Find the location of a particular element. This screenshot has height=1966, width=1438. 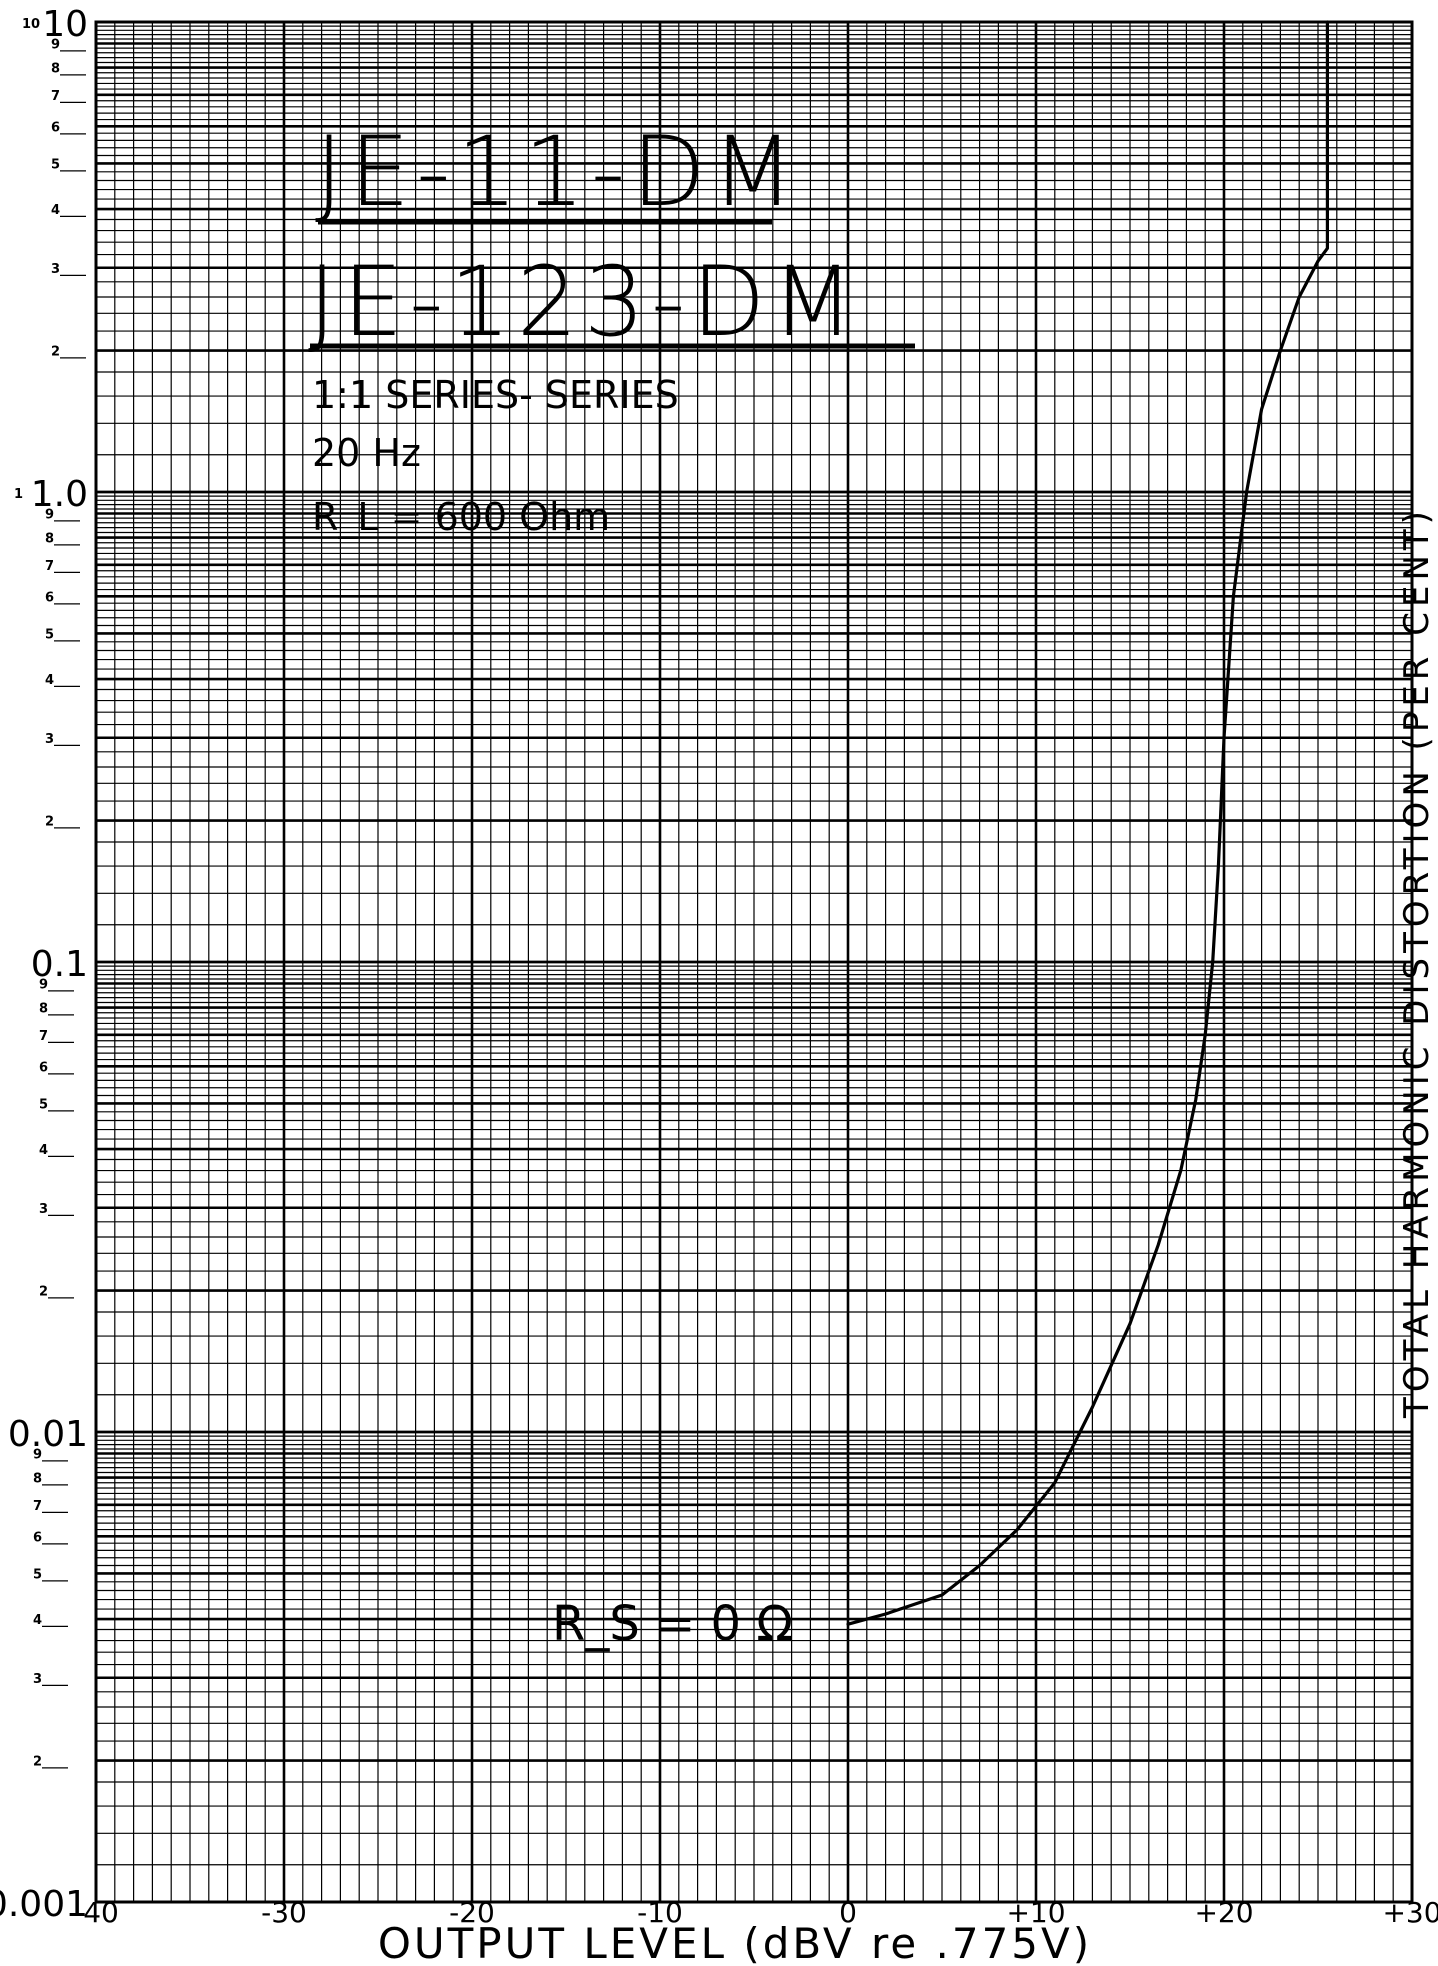

x-tick-label: +20 is located at coordinates (1223, 1912).